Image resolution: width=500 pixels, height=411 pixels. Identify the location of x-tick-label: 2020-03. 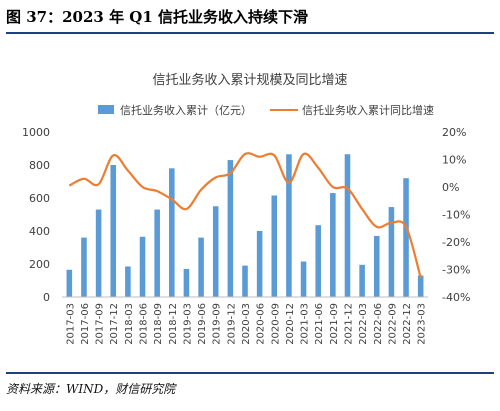
(246, 324).